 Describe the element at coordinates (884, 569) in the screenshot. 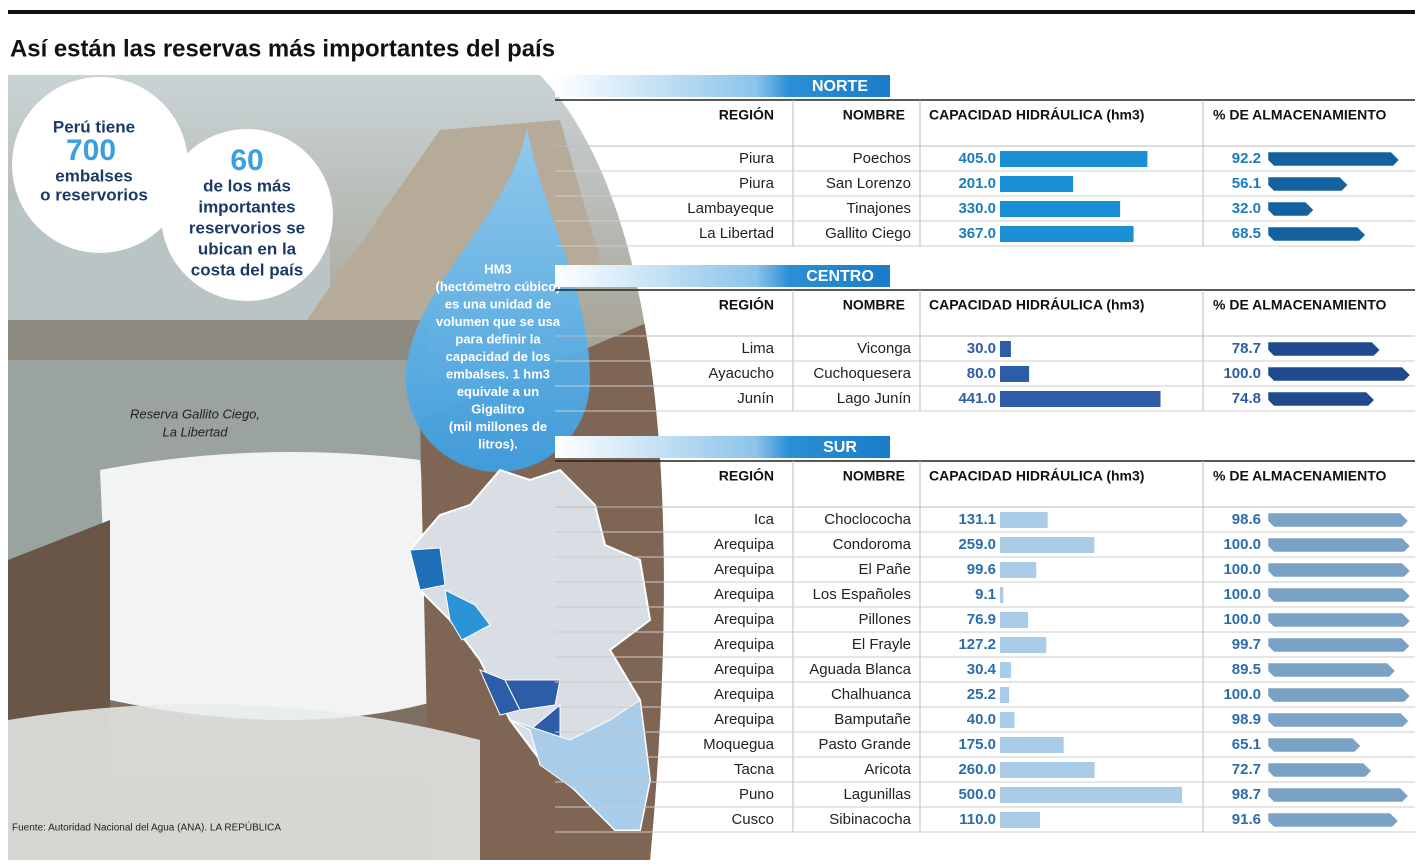

I see `reservoir-name: El Pañe` at that location.